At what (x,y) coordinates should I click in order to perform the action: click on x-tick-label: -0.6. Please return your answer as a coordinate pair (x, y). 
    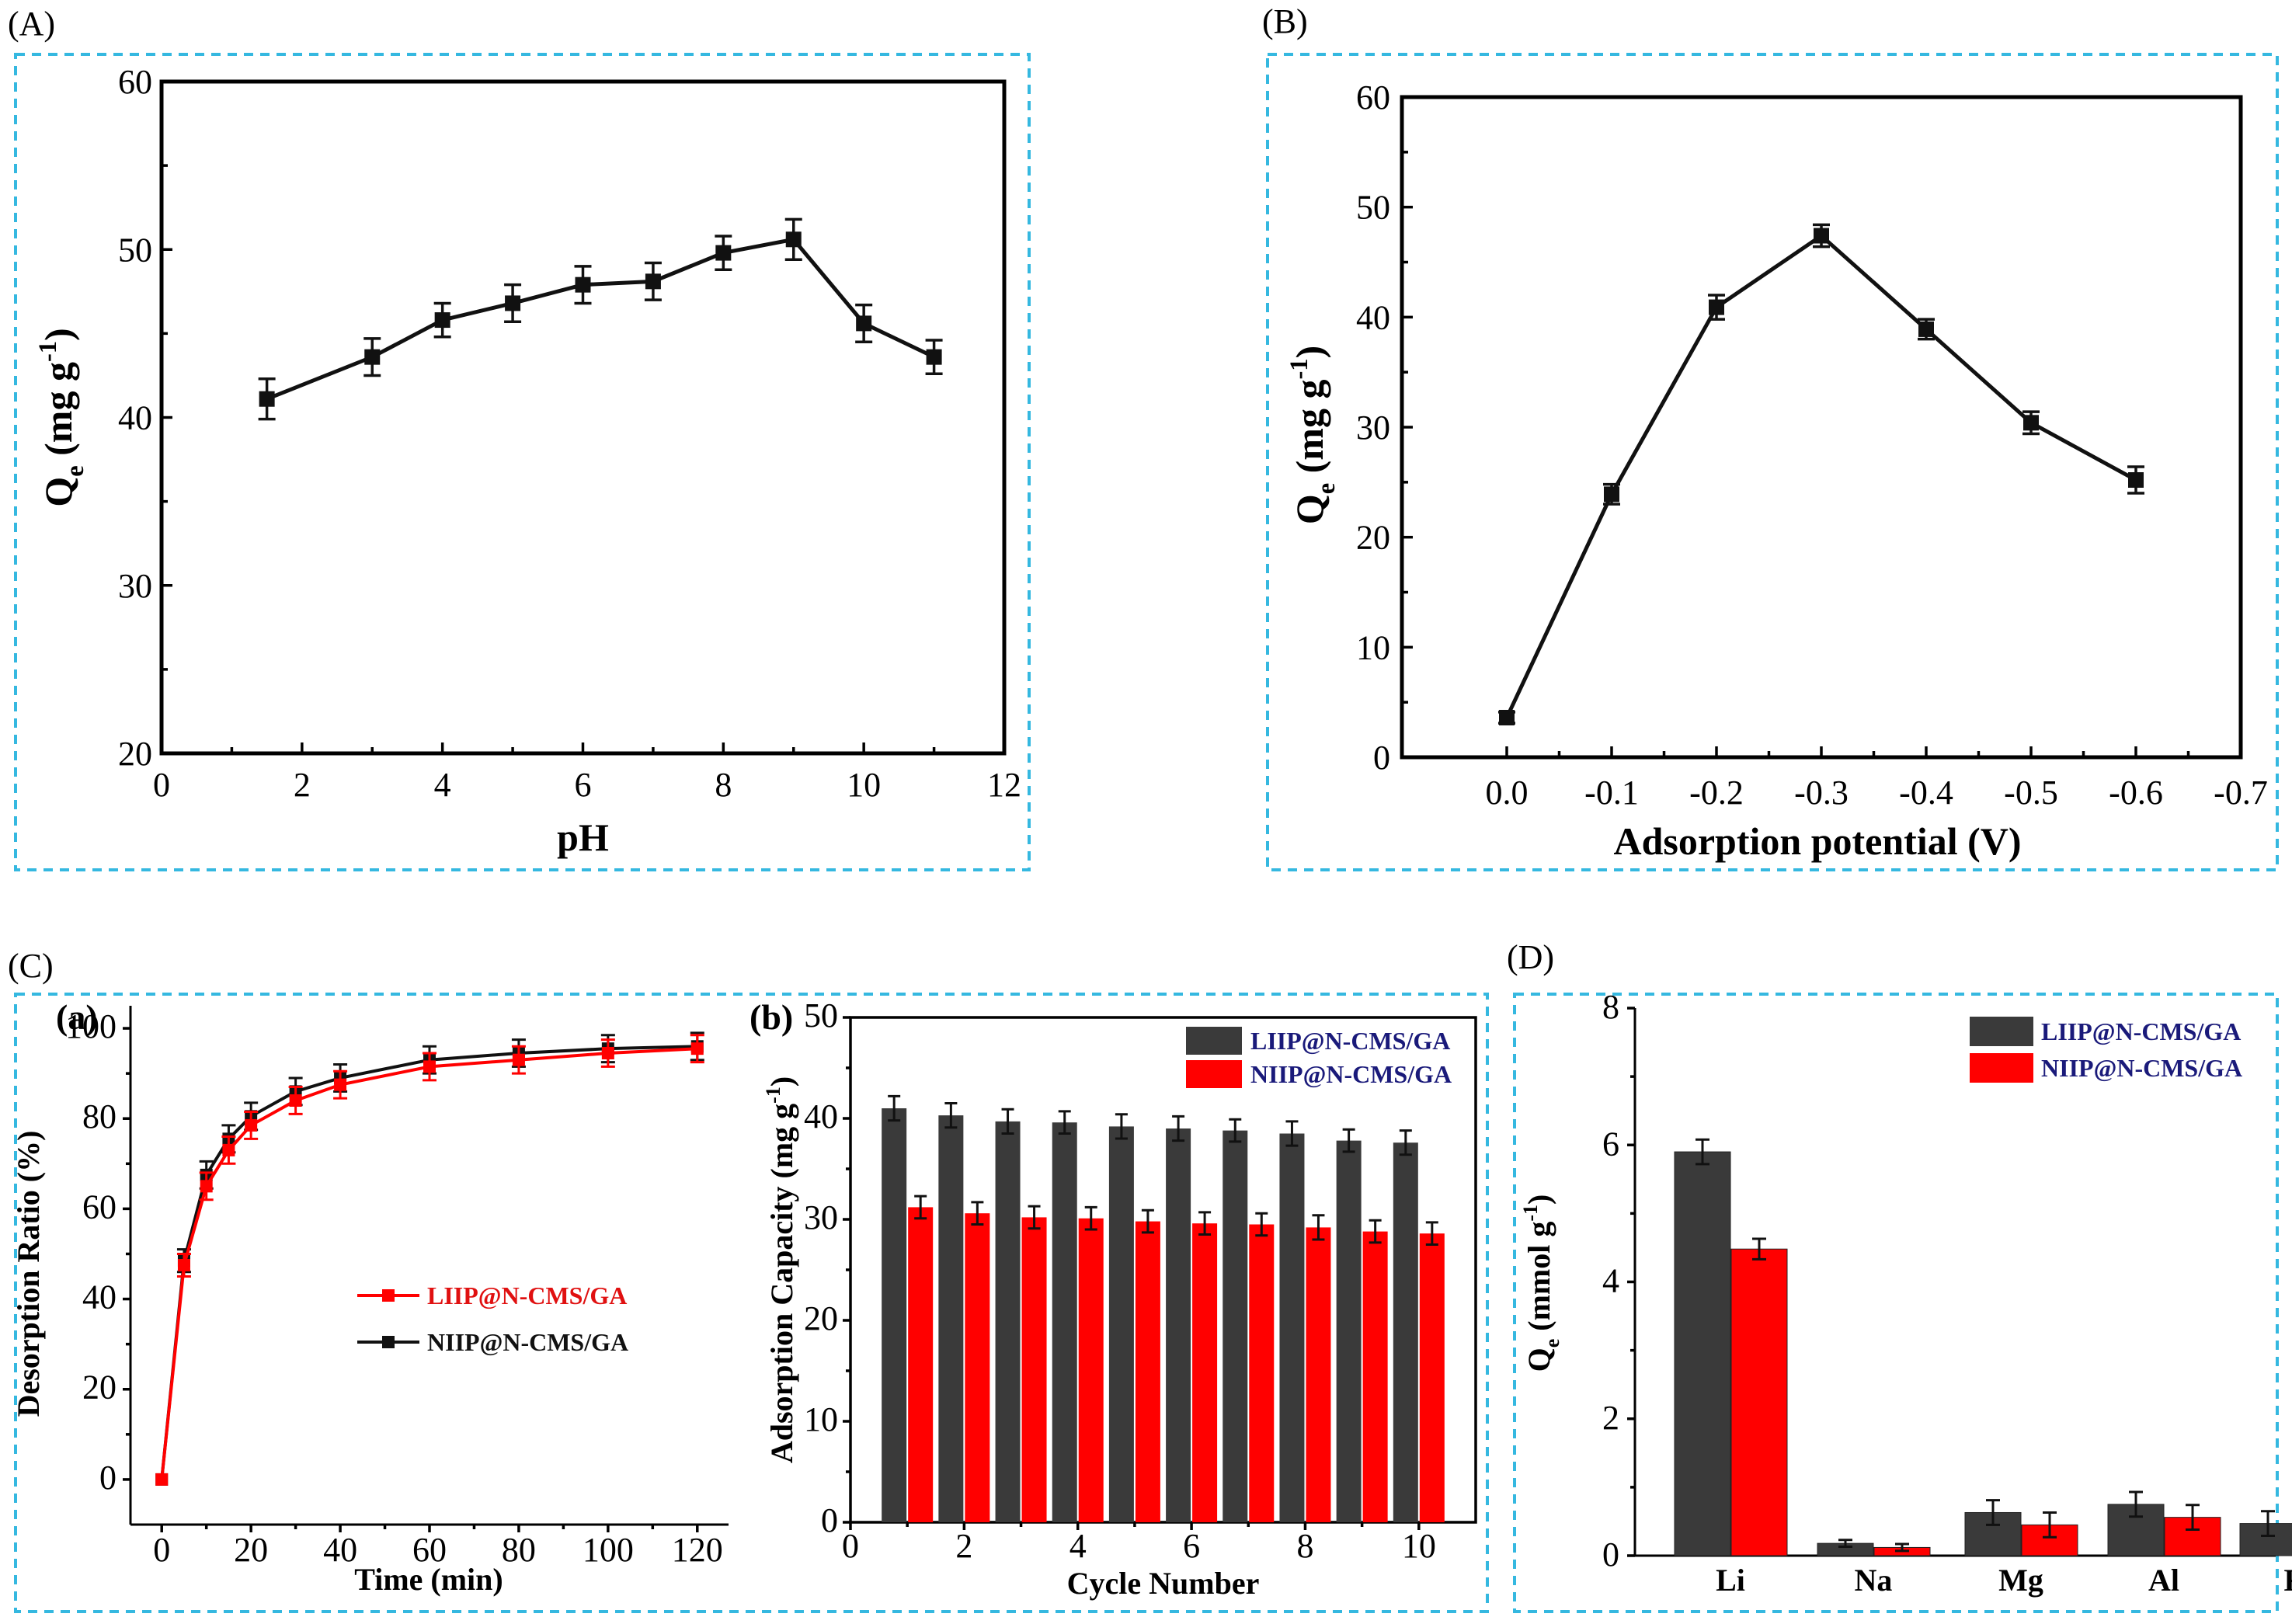
    Looking at the image, I should click on (2136, 793).